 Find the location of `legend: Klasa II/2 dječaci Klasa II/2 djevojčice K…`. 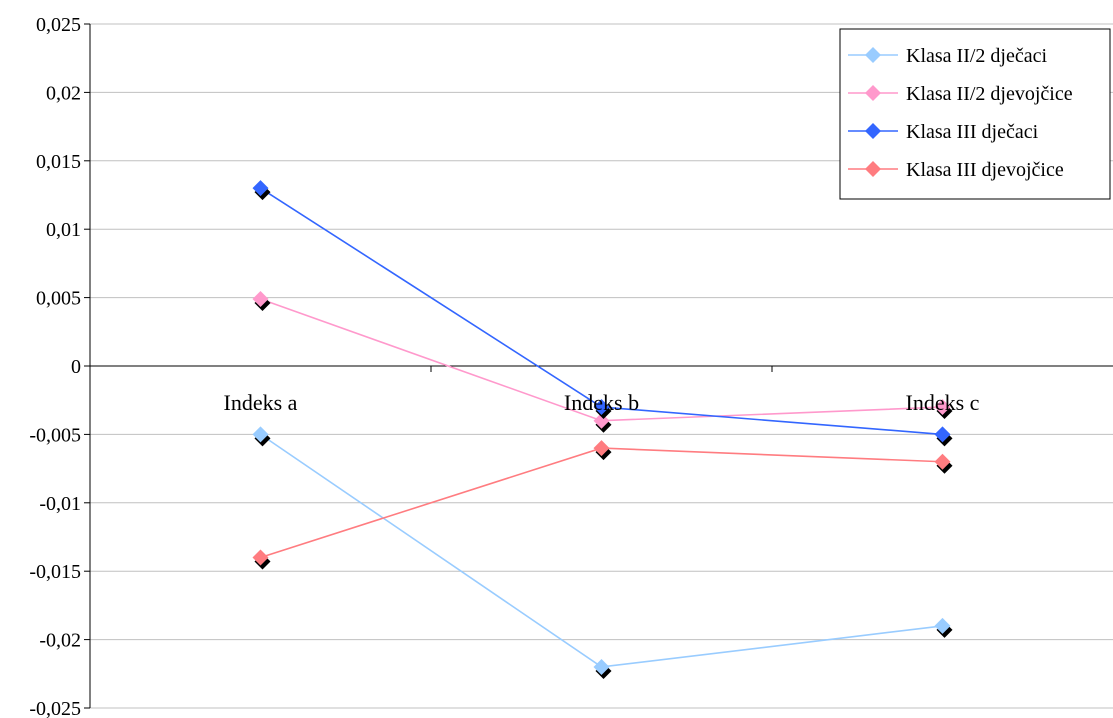

legend: Klasa II/2 dječaci Klasa II/2 djevojčice K… is located at coordinates (975, 114).